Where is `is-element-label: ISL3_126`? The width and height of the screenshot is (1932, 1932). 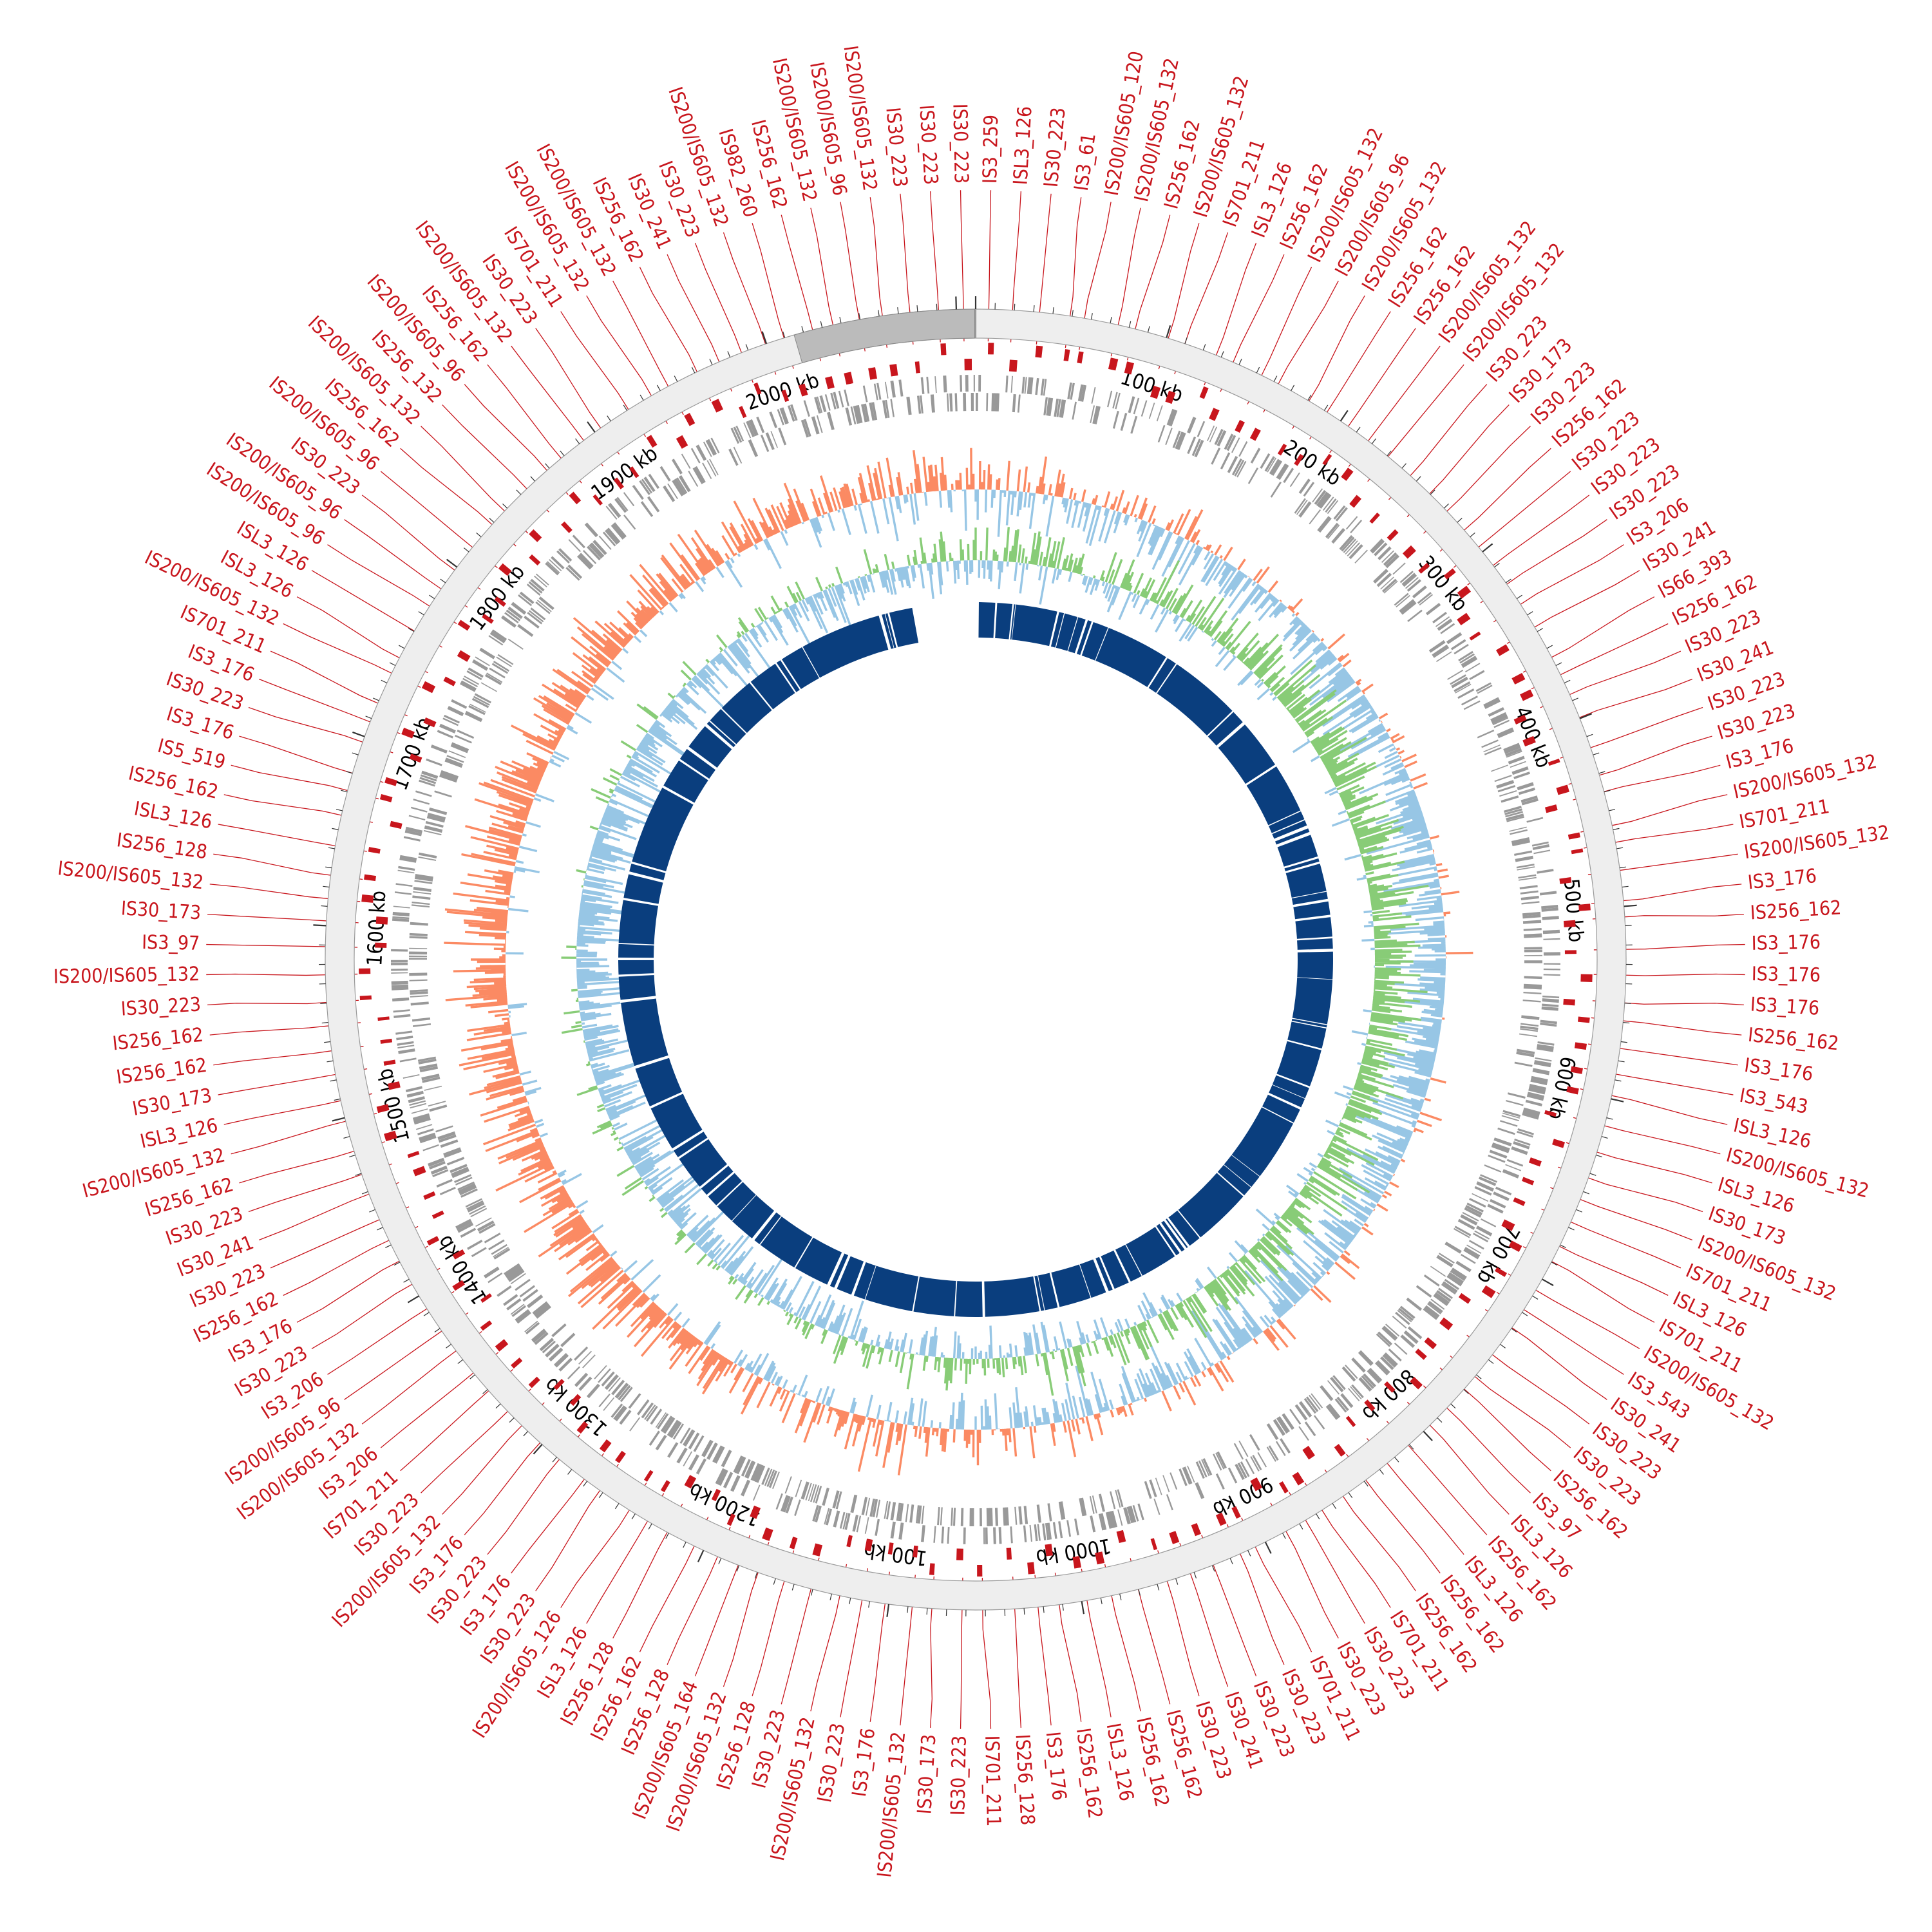 is-element-label: ISL3_126 is located at coordinates (173, 815).